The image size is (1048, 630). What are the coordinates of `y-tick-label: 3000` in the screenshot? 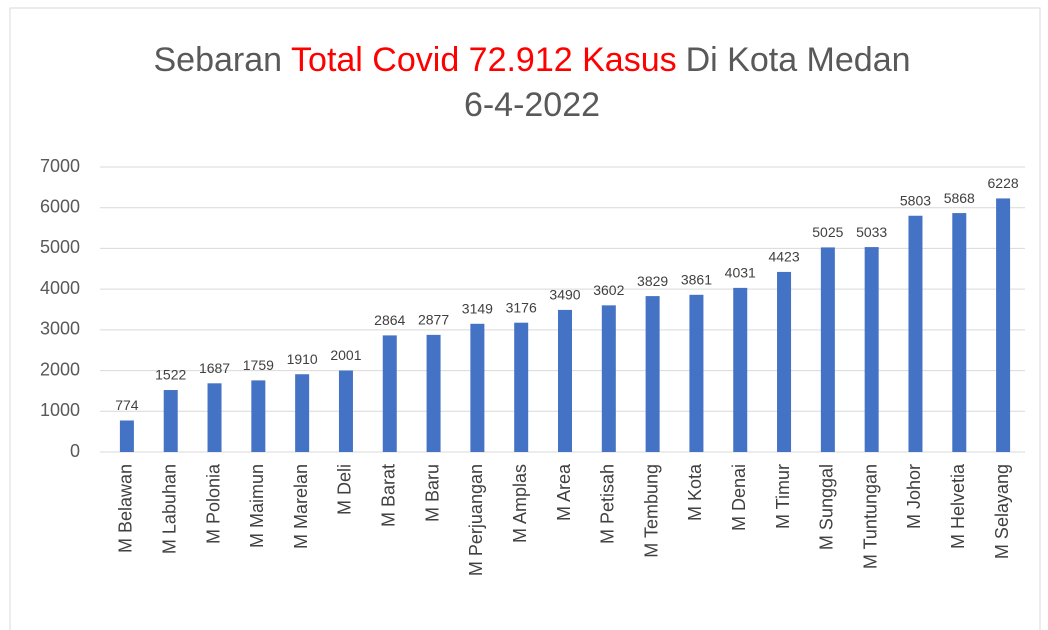 It's located at (60, 329).